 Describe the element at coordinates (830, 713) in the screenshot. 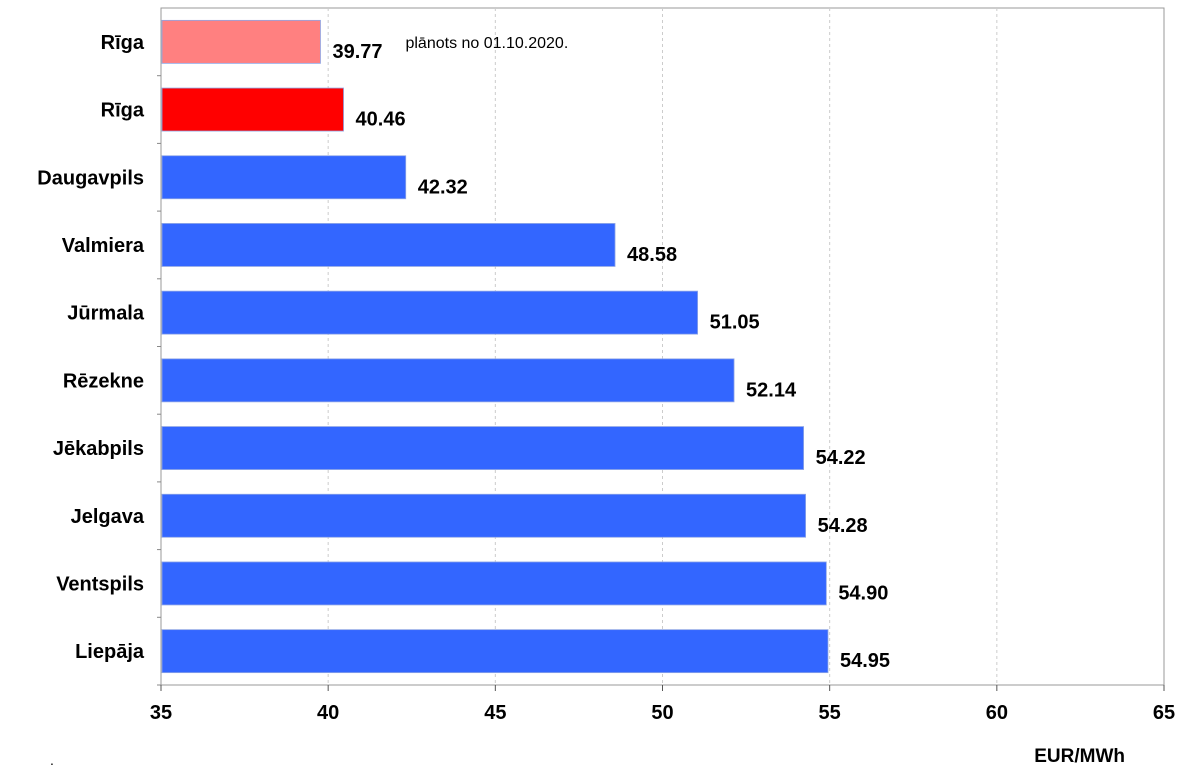

I see `x-tick-label: 55` at that location.